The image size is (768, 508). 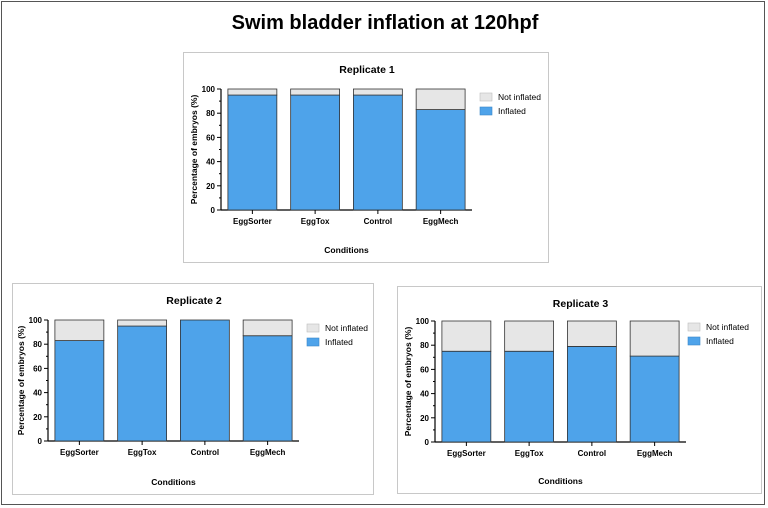 I want to click on page-title: Swim bladder inflation at 120hpf, so click(x=385, y=23).